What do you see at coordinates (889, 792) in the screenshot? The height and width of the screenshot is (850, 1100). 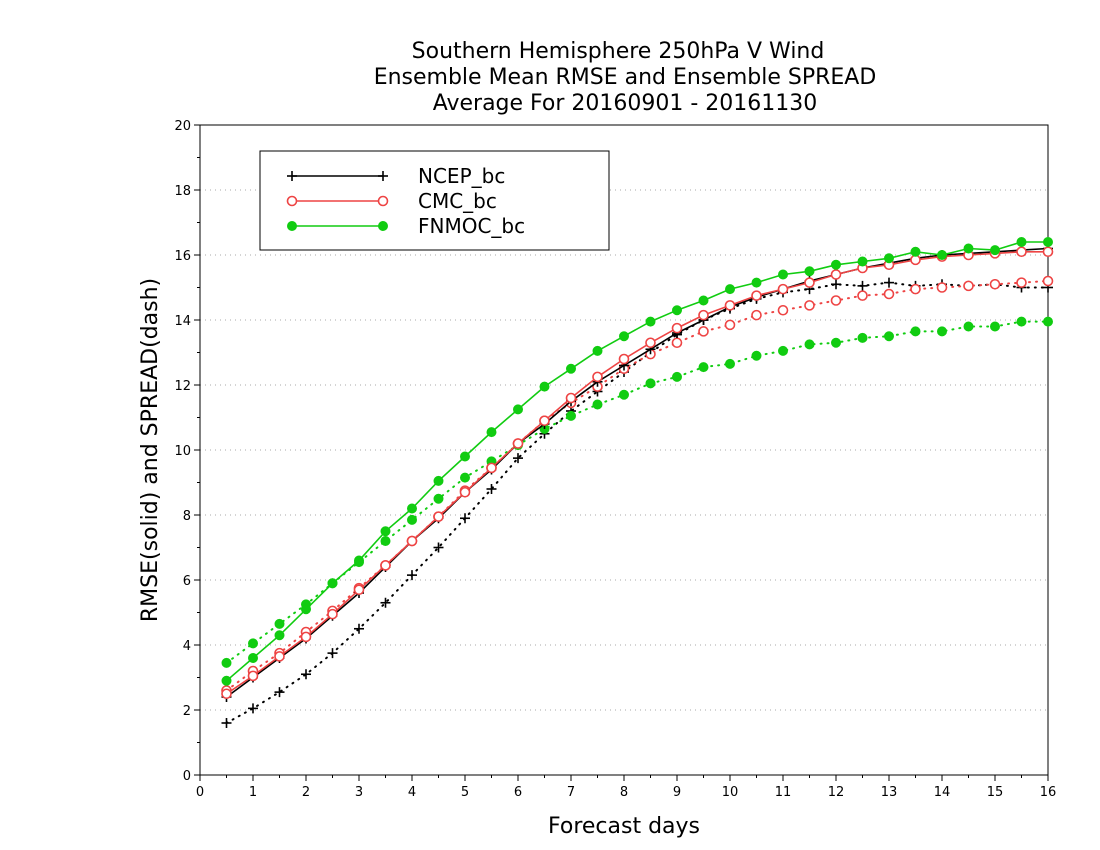 I see `x-tick-label: 13` at bounding box center [889, 792].